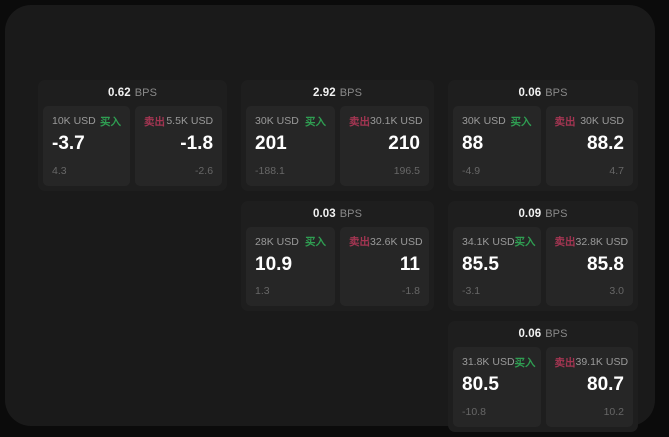 Image resolution: width=669 pixels, height=437 pixels. I want to click on spread-bps-value: 0.09, so click(530, 213).